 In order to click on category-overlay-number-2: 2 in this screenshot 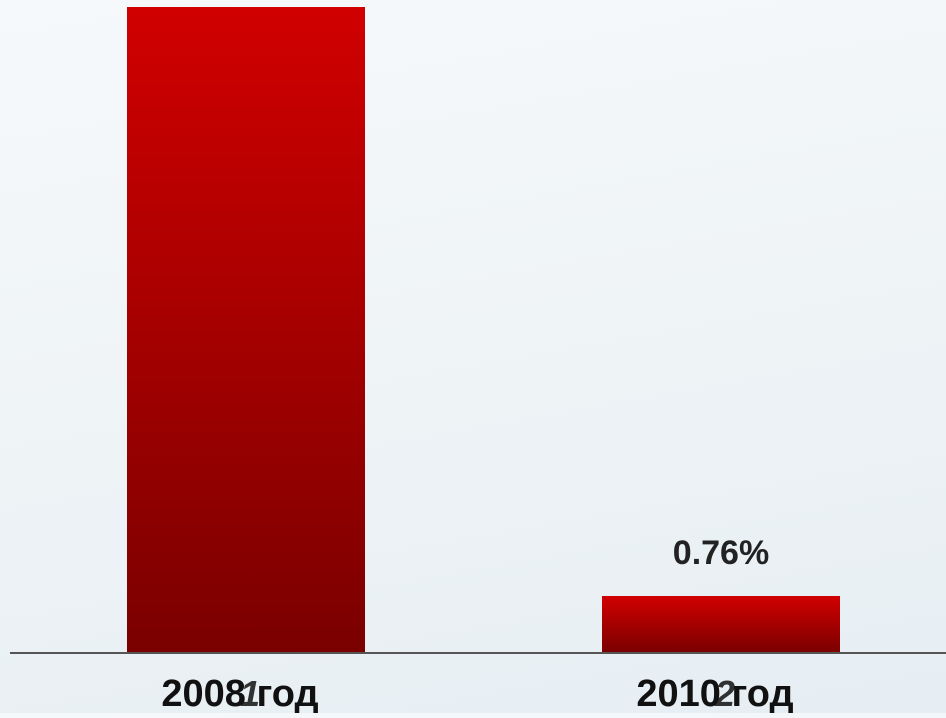, I will do `click(724, 693)`.